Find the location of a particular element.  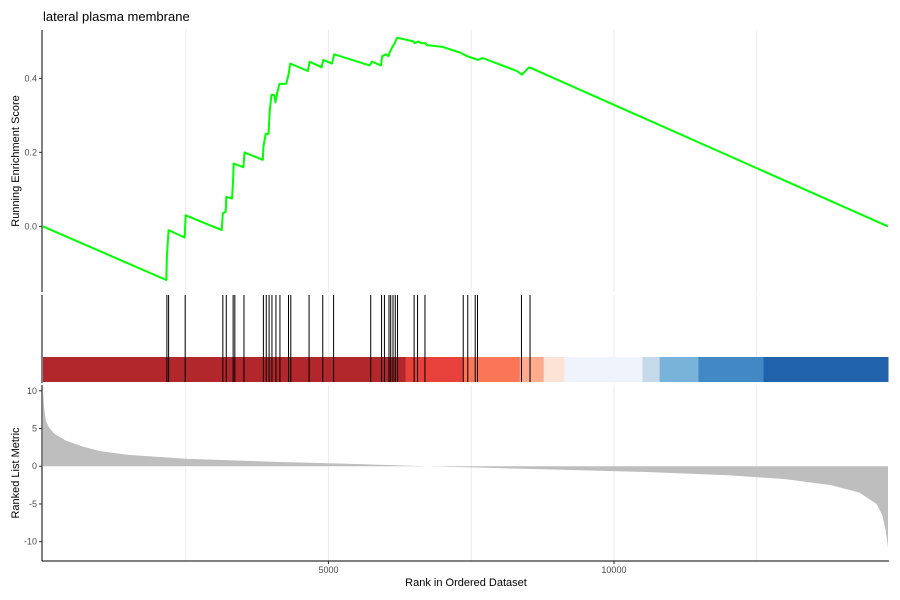

metric-y-tick-label: 5 is located at coordinates (34, 429).